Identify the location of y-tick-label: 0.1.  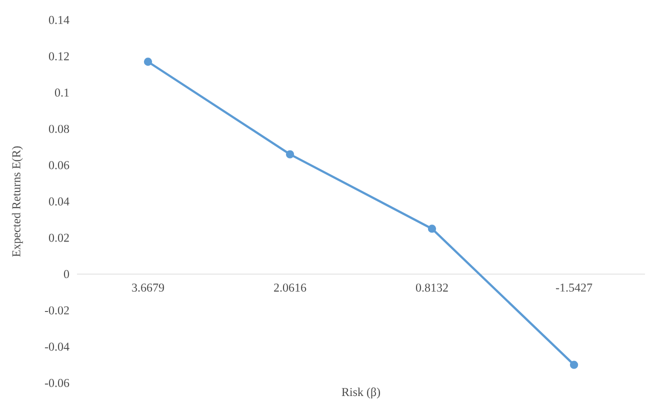
(61, 92).